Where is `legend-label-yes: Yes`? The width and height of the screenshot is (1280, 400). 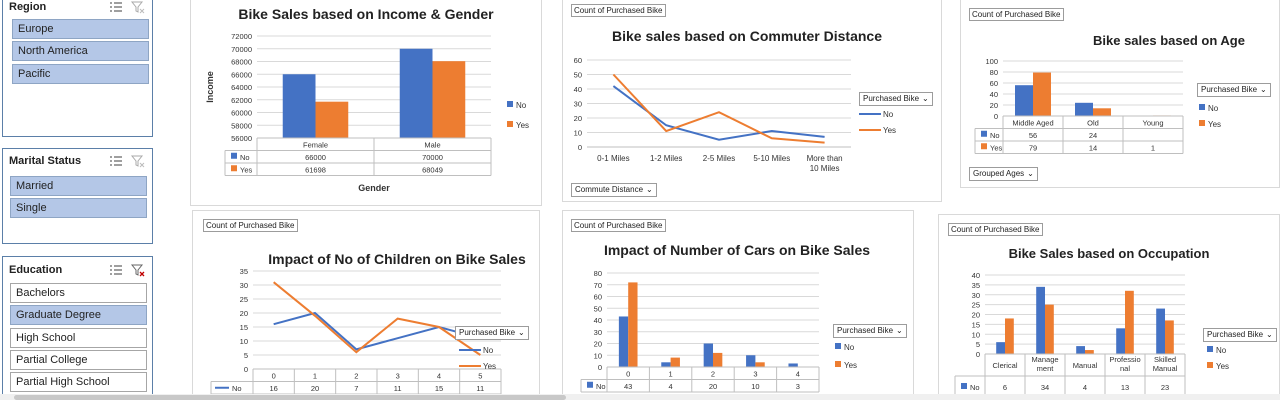 legend-label-yes: Yes is located at coordinates (1214, 124).